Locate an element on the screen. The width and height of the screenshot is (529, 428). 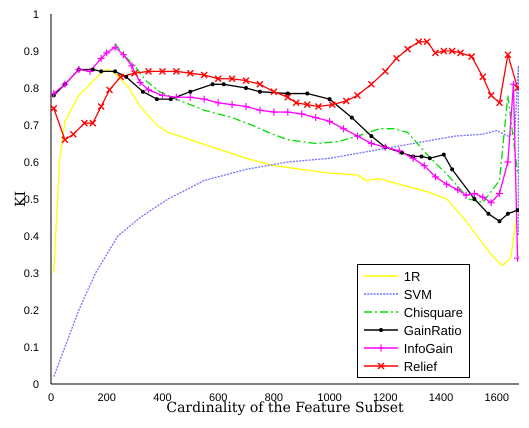
y-tick-label: 0.6 is located at coordinates (31, 162).